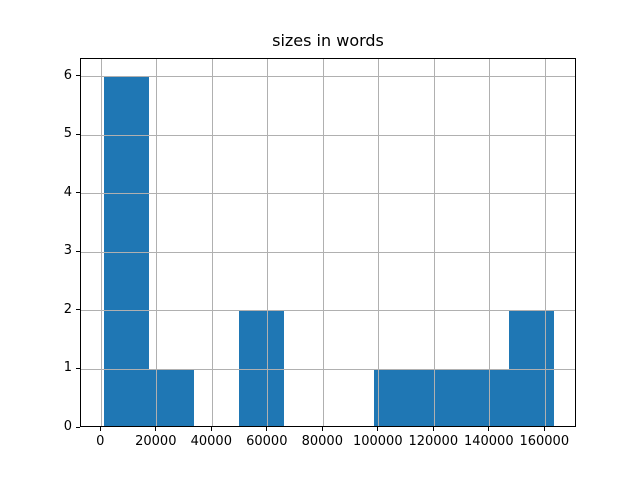 This screenshot has width=640, height=480. Describe the element at coordinates (377, 441) in the screenshot. I see `x-tick-label: 100000` at that location.